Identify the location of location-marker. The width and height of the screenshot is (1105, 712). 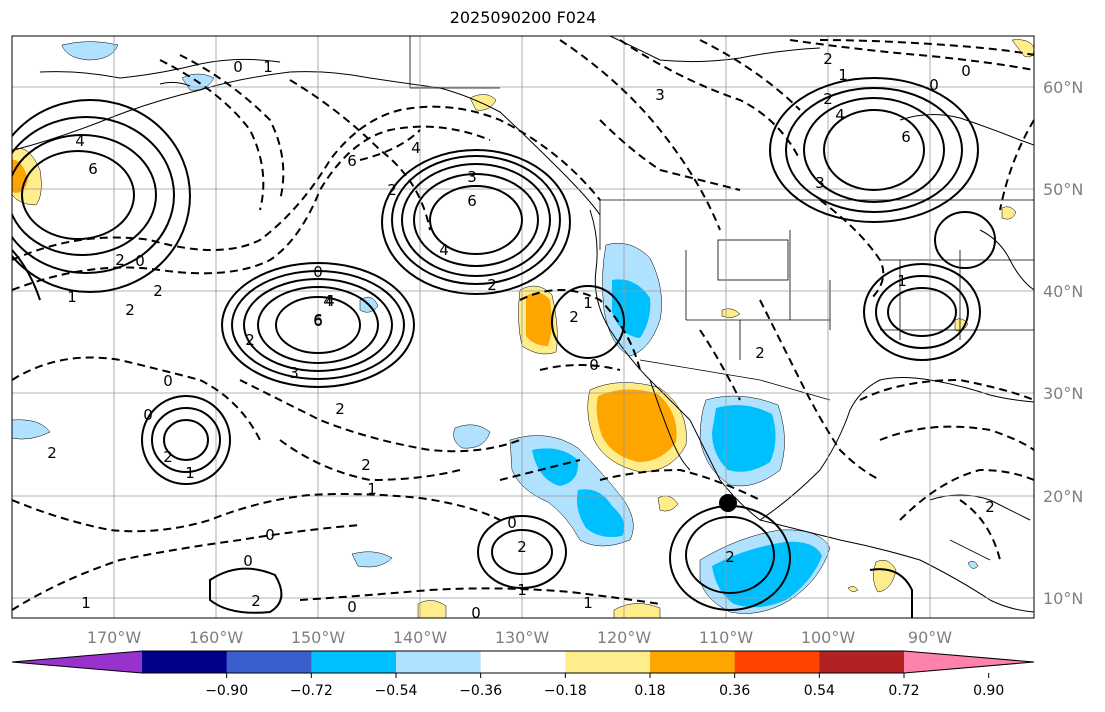
(728, 503).